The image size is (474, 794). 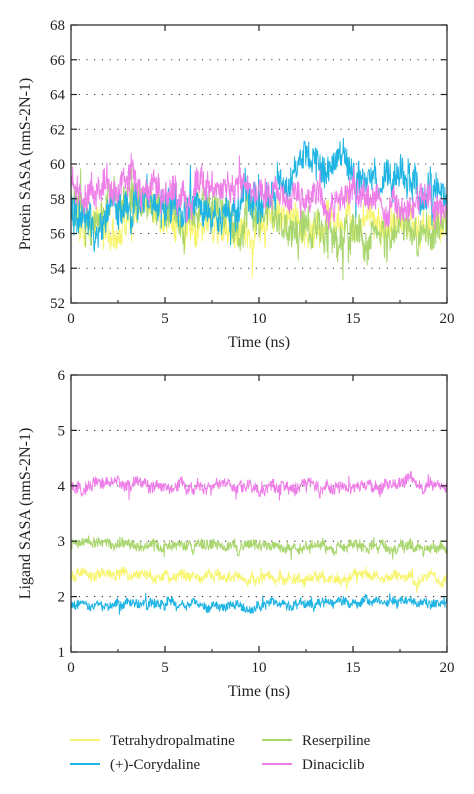 I want to click on y-tick-label: 6, so click(x=62, y=376).